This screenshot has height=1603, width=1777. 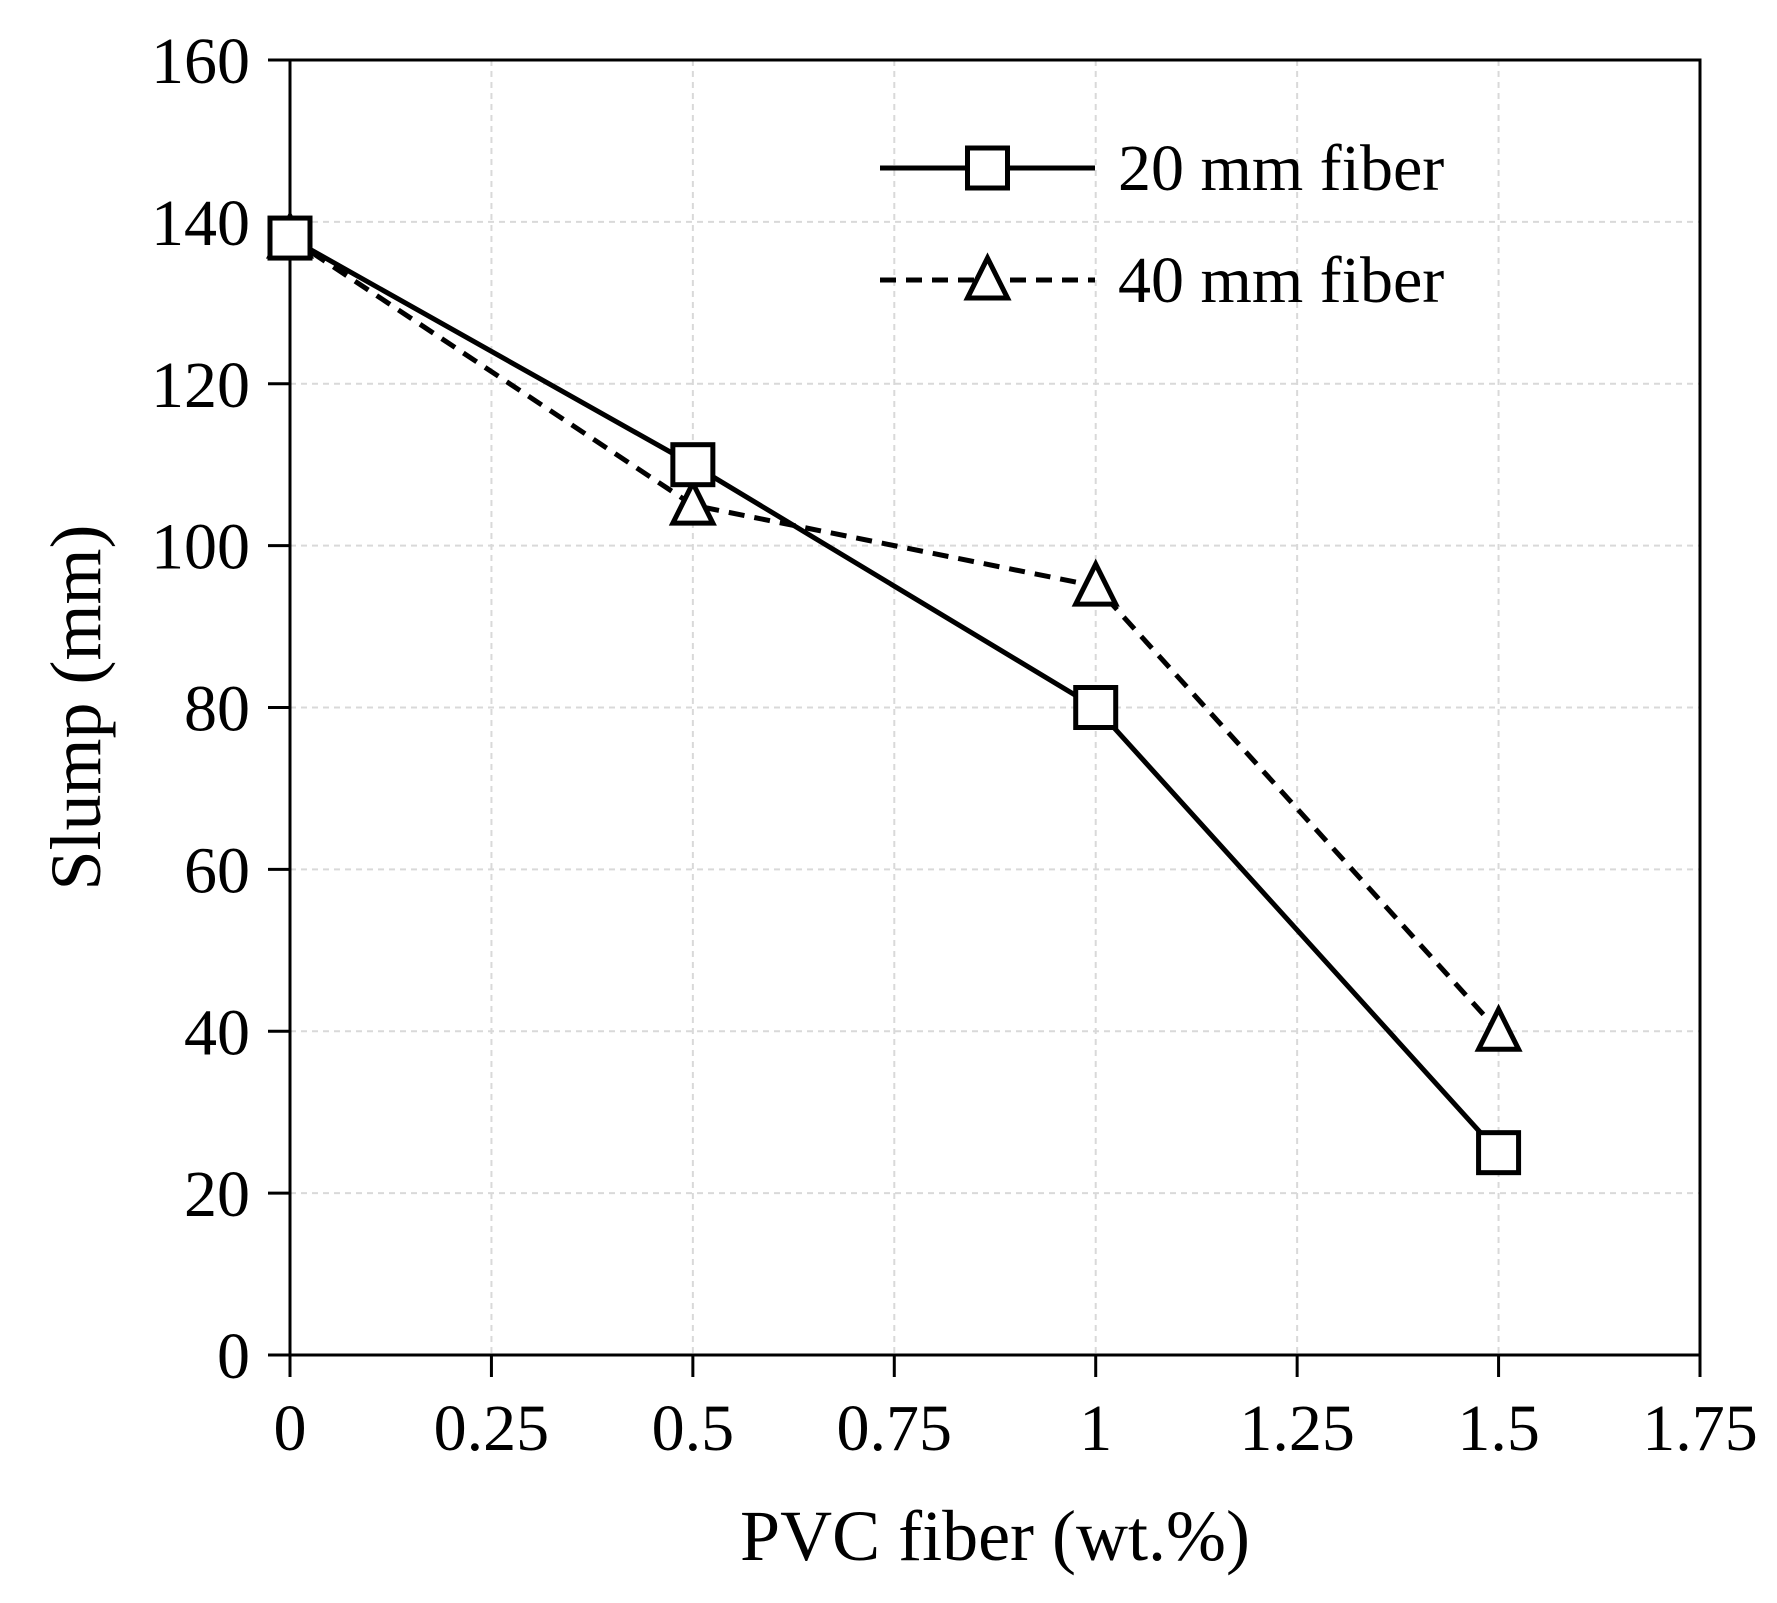 I want to click on x-tick-label: 1.25, so click(x=1297, y=1428).